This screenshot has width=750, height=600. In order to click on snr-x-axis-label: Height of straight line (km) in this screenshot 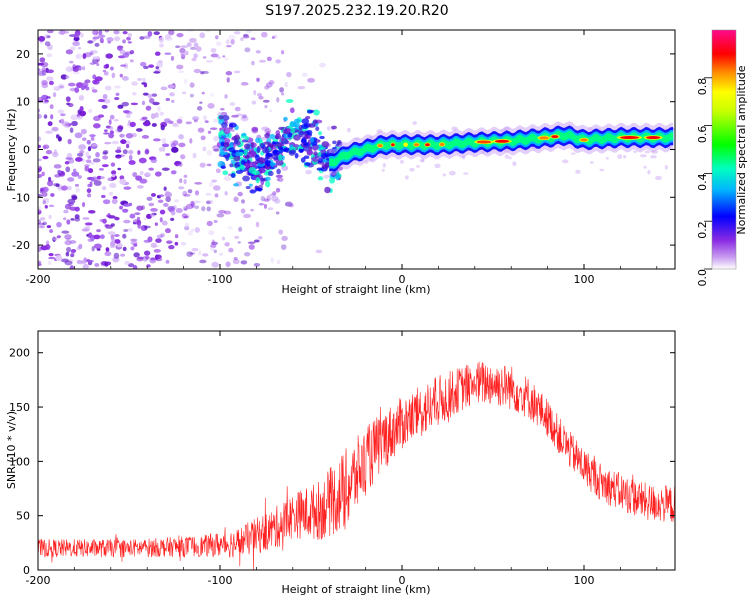, I will do `click(355, 589)`.